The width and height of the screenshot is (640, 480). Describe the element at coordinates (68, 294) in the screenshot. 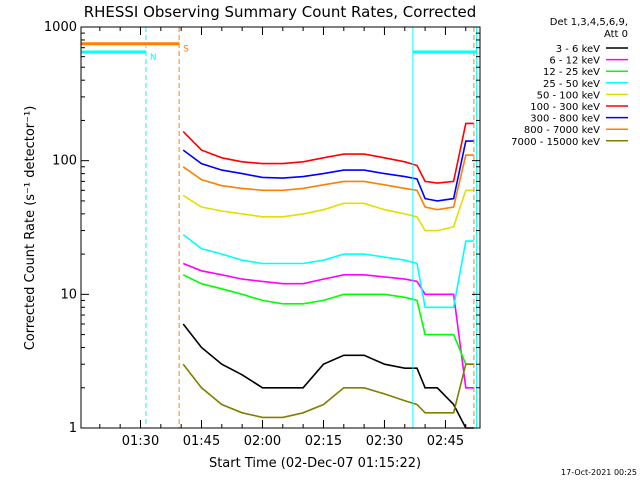

I see `y-tick-label-1: 10` at that location.